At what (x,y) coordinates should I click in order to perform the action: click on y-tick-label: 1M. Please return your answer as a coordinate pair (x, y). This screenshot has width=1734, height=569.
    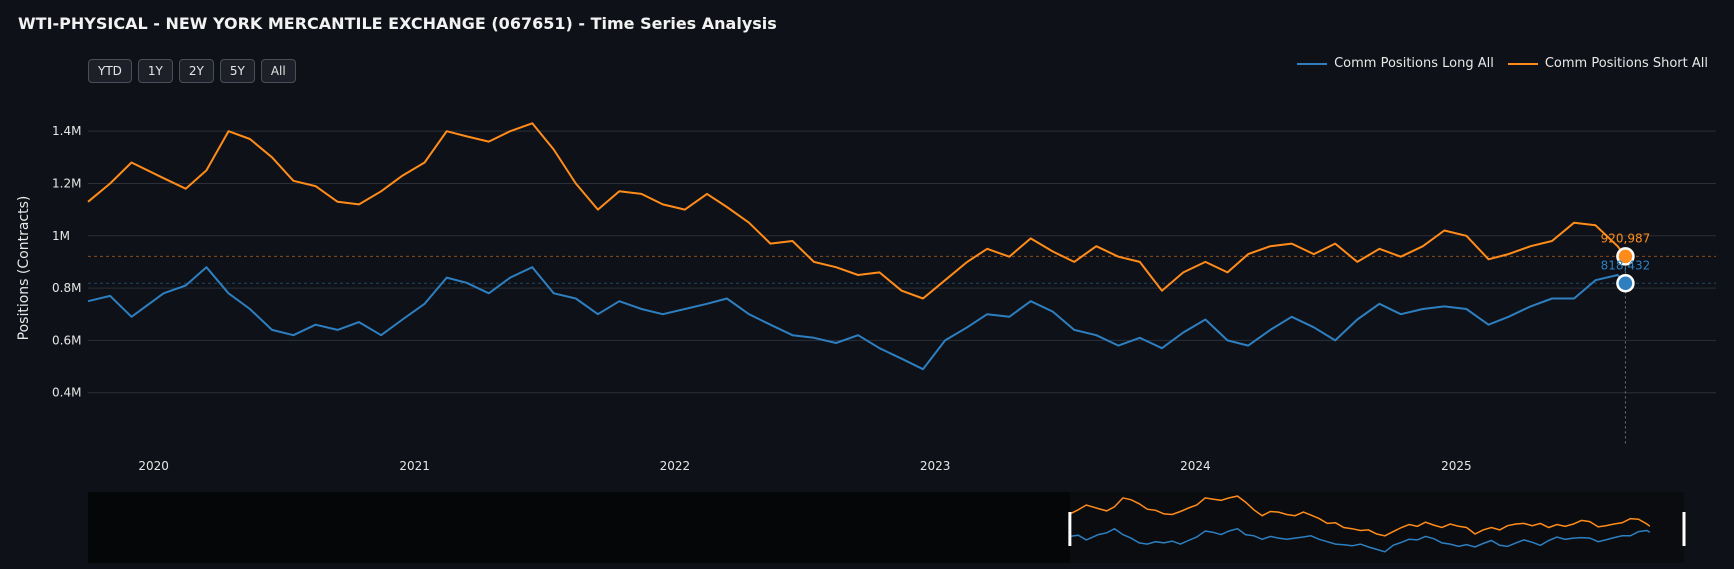
    Looking at the image, I should click on (61, 236).